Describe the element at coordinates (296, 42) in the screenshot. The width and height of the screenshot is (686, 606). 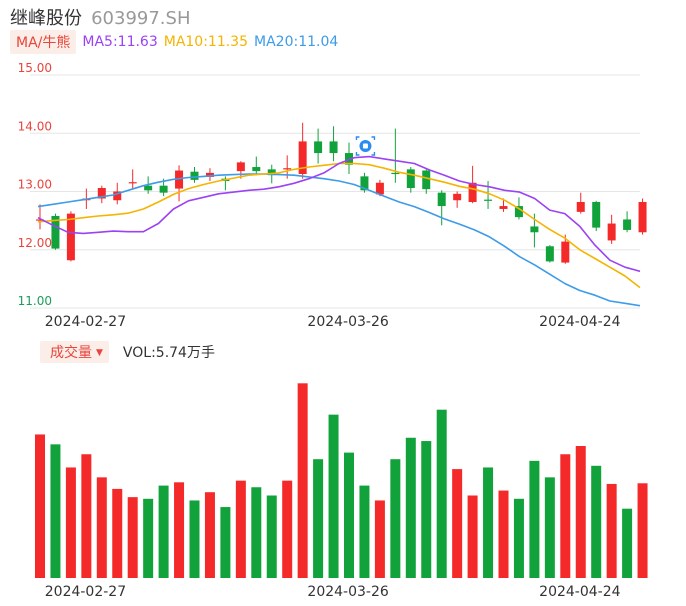
I see `ma20-legend: MA20:11.04` at that location.